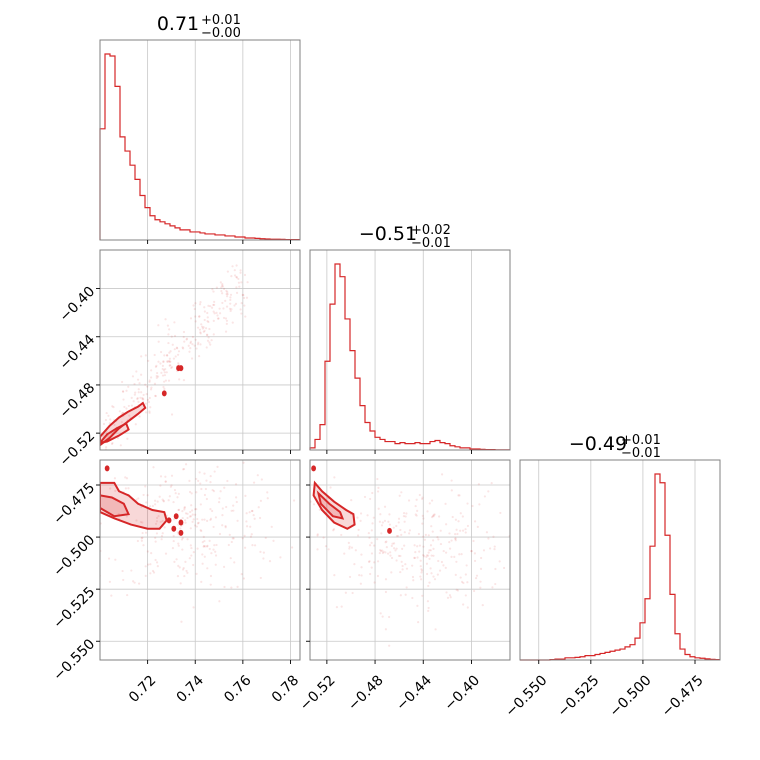  Describe the element at coordinates (579, 696) in the screenshot. I see `x-tick-label: −0.525` at that location.